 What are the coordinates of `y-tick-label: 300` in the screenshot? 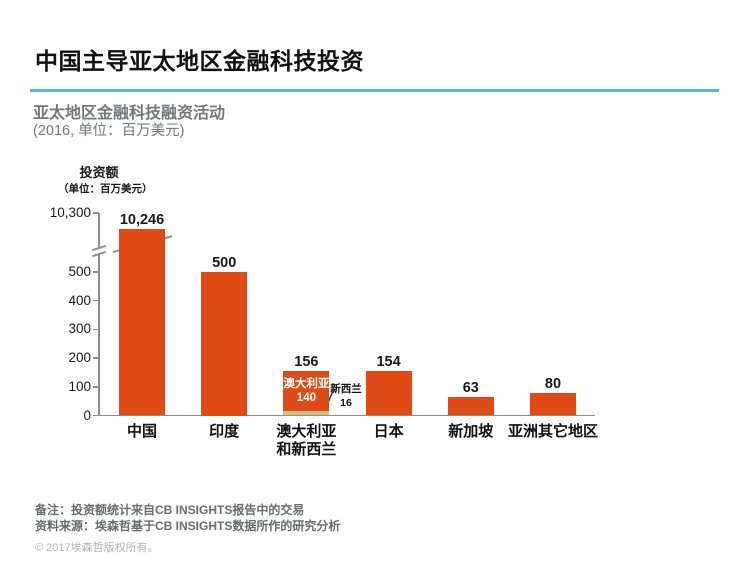 It's located at (79, 329).